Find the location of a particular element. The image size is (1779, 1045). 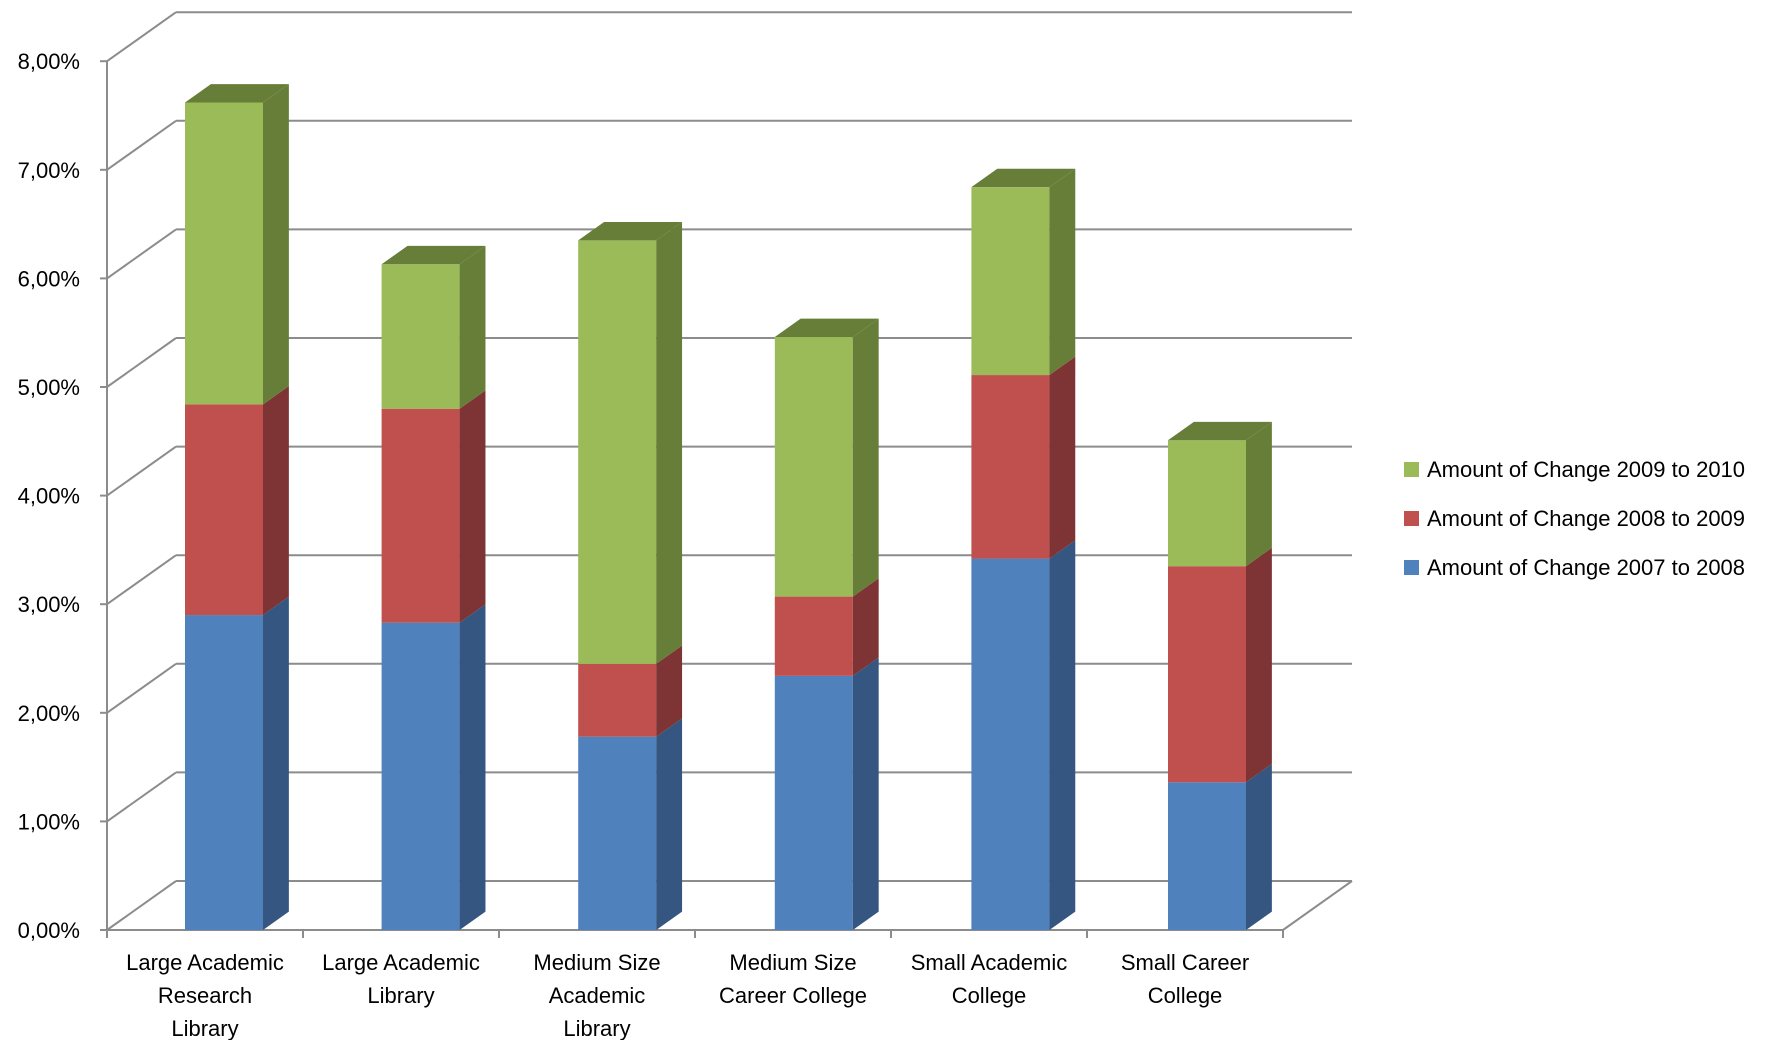

y-tick-label: 0,00% is located at coordinates (49, 930).